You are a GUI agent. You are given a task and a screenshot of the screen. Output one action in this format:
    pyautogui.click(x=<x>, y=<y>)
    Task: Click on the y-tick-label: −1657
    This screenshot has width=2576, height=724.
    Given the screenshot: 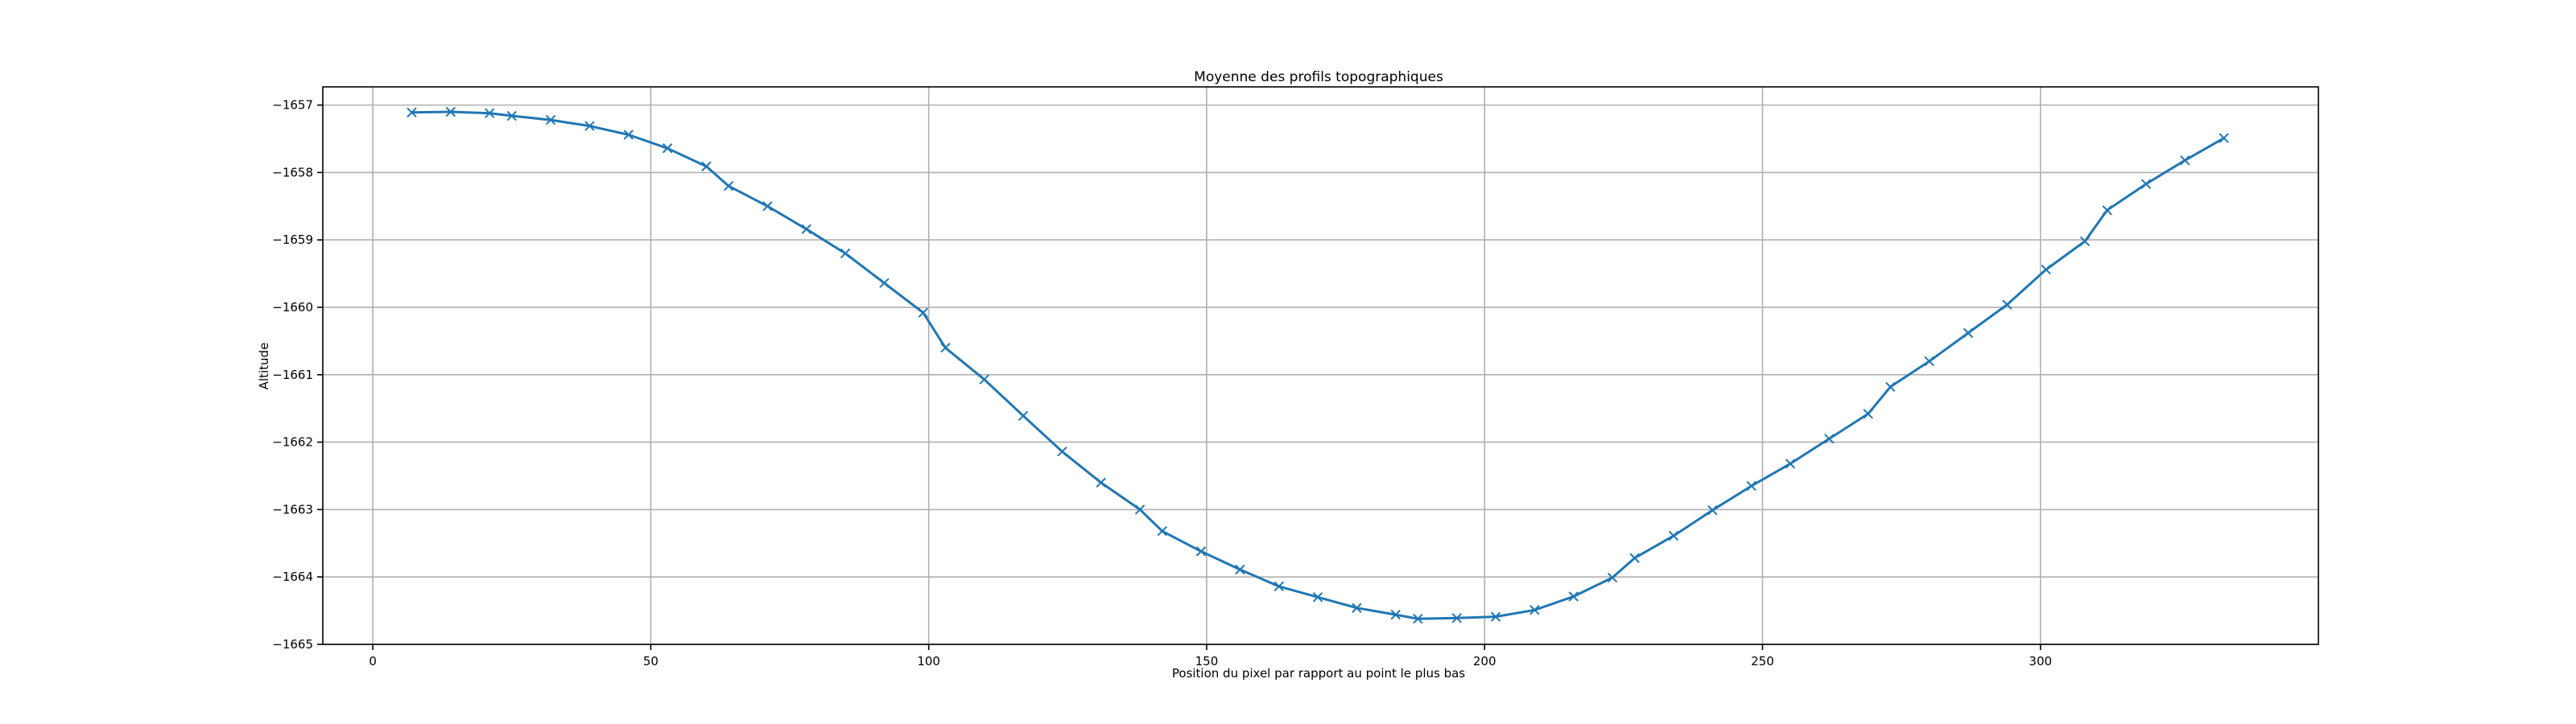 What is the action you would take?
    pyautogui.click(x=292, y=105)
    